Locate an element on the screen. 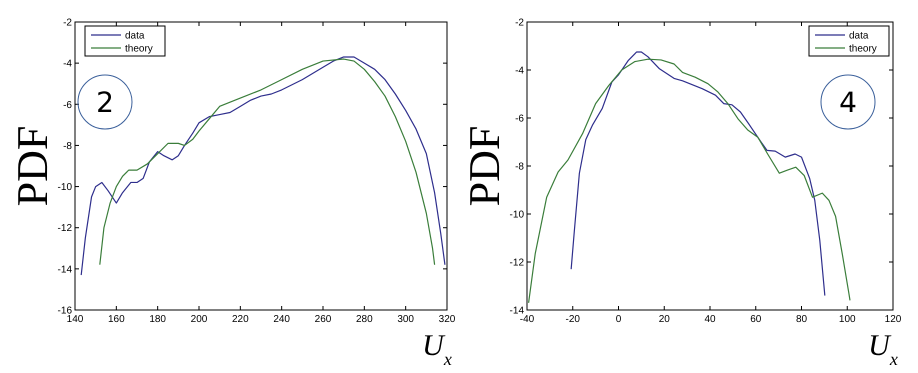  x-tick-label: 320 is located at coordinates (447, 319).